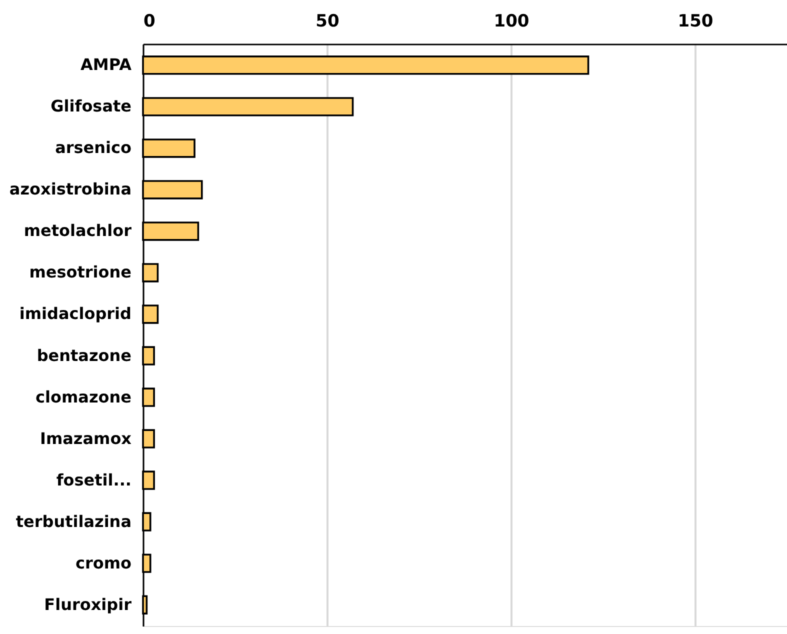  I want to click on y-tick-label: metolachlor, so click(78, 230).